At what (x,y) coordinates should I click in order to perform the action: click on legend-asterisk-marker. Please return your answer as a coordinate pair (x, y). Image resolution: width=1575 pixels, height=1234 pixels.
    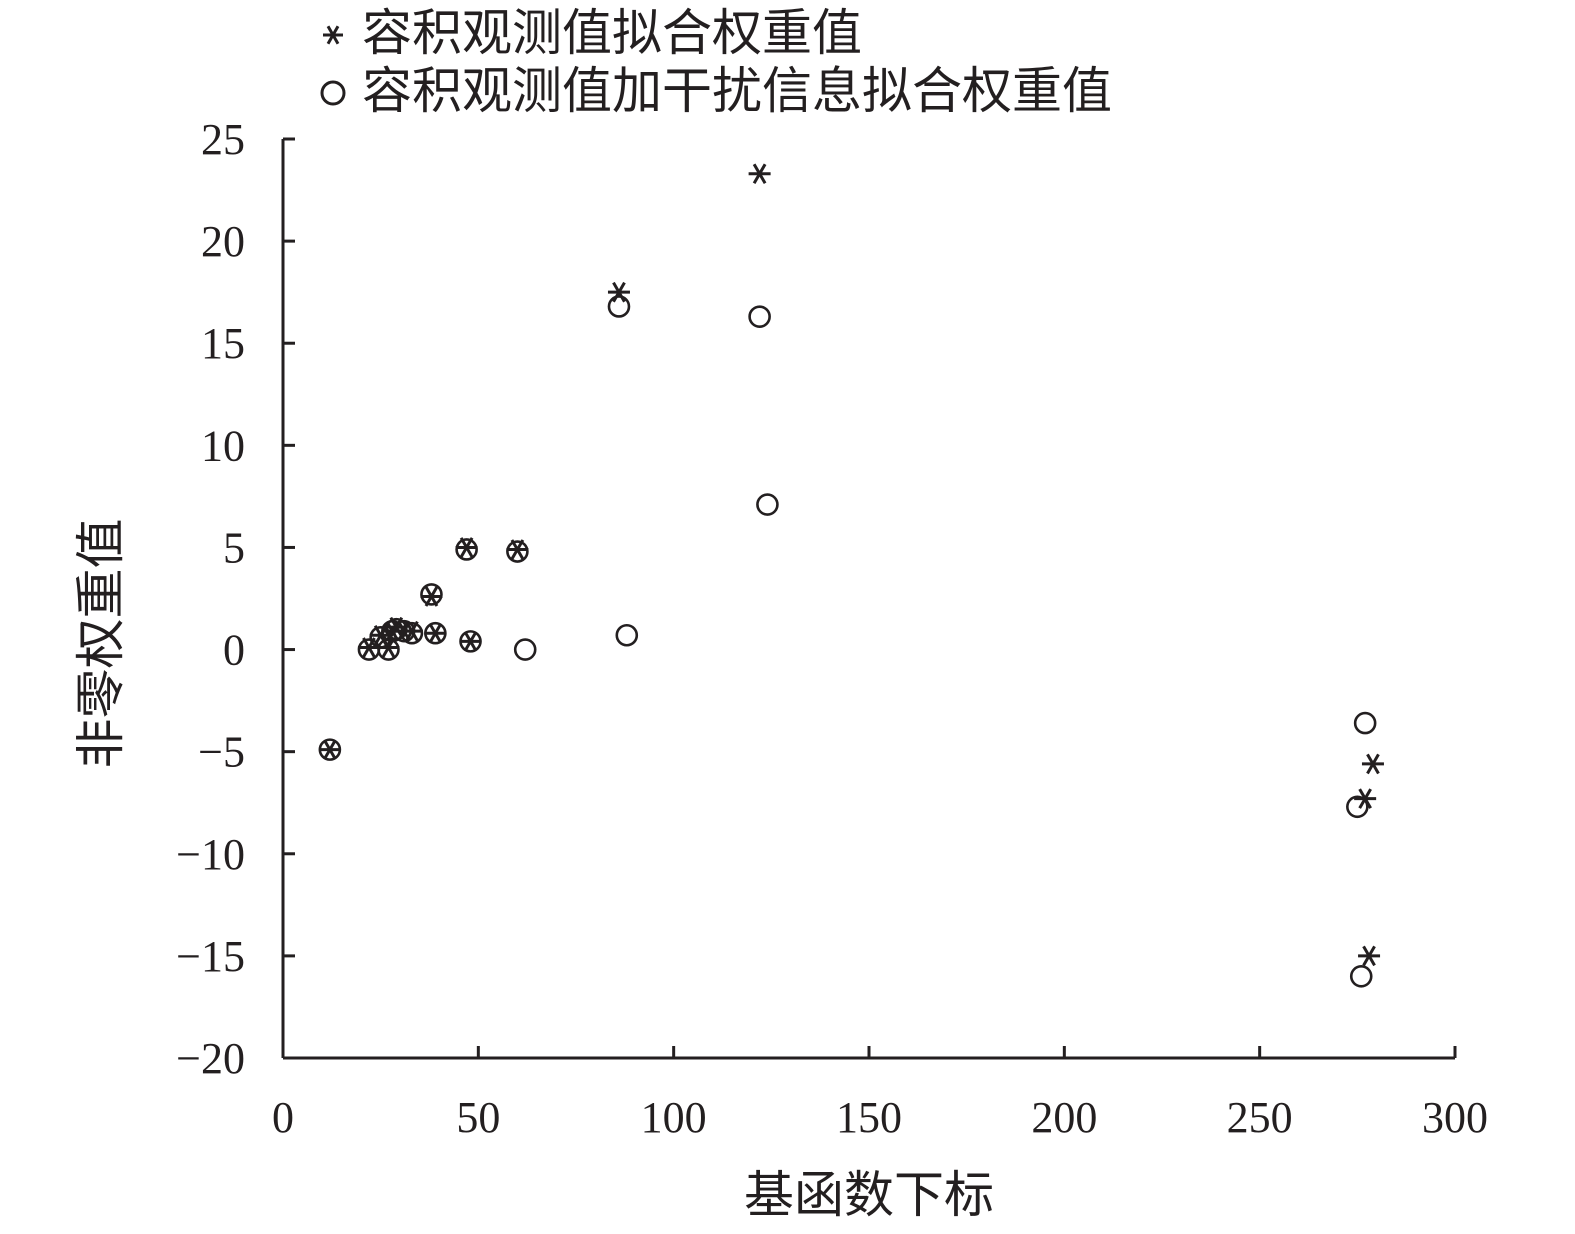
    Looking at the image, I should click on (333, 35).